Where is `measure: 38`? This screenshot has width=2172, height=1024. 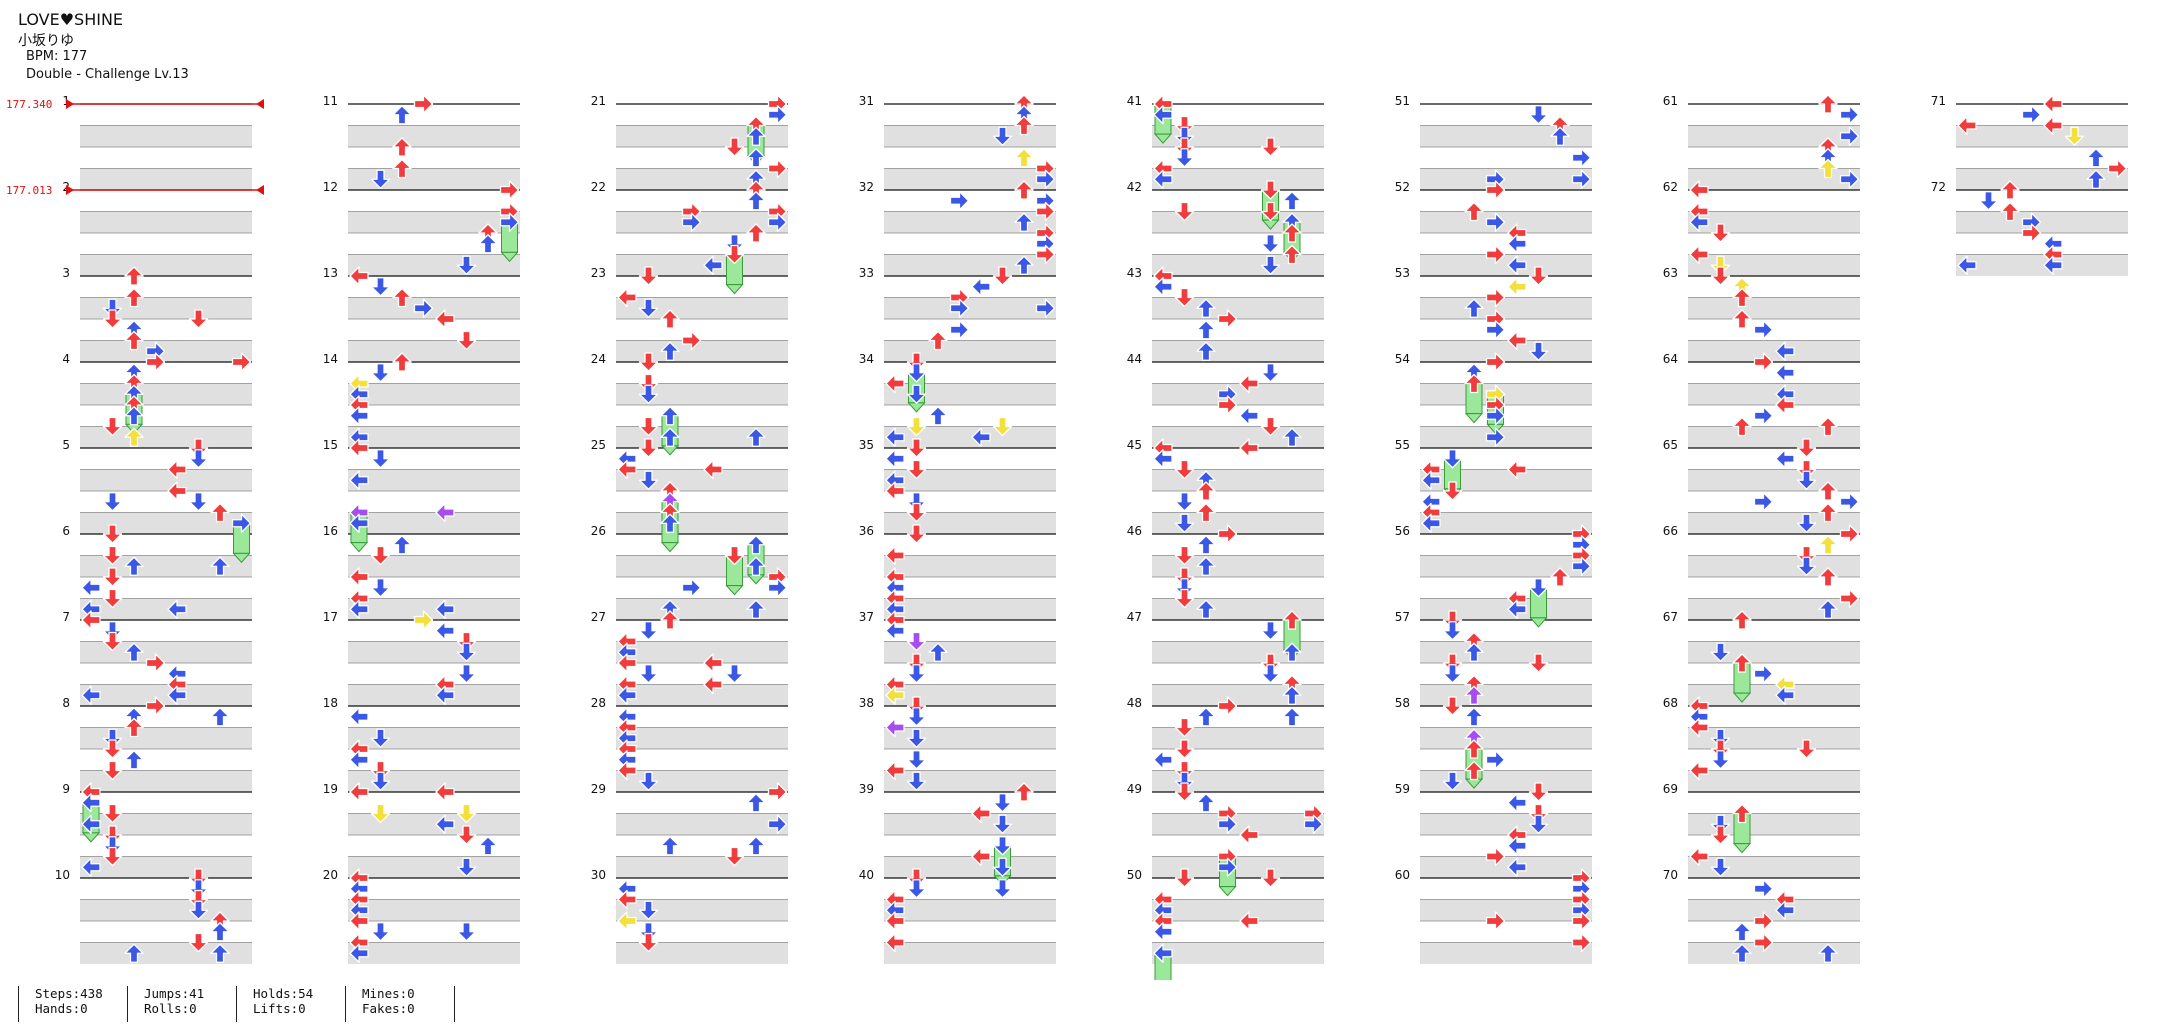
measure: 38 is located at coordinates (957, 744).